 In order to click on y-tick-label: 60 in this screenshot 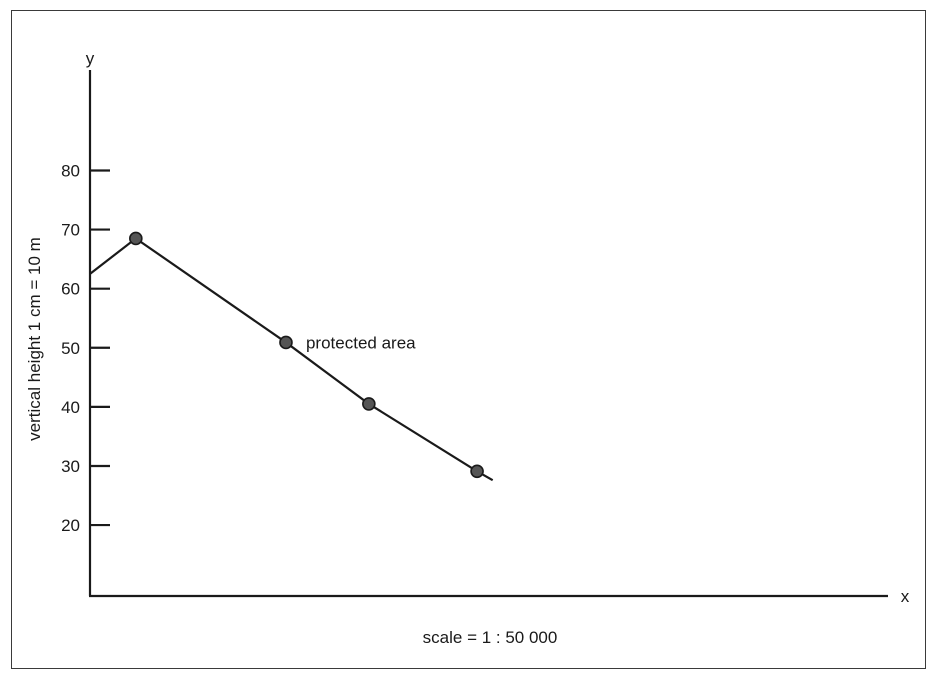, I will do `click(70, 289)`.